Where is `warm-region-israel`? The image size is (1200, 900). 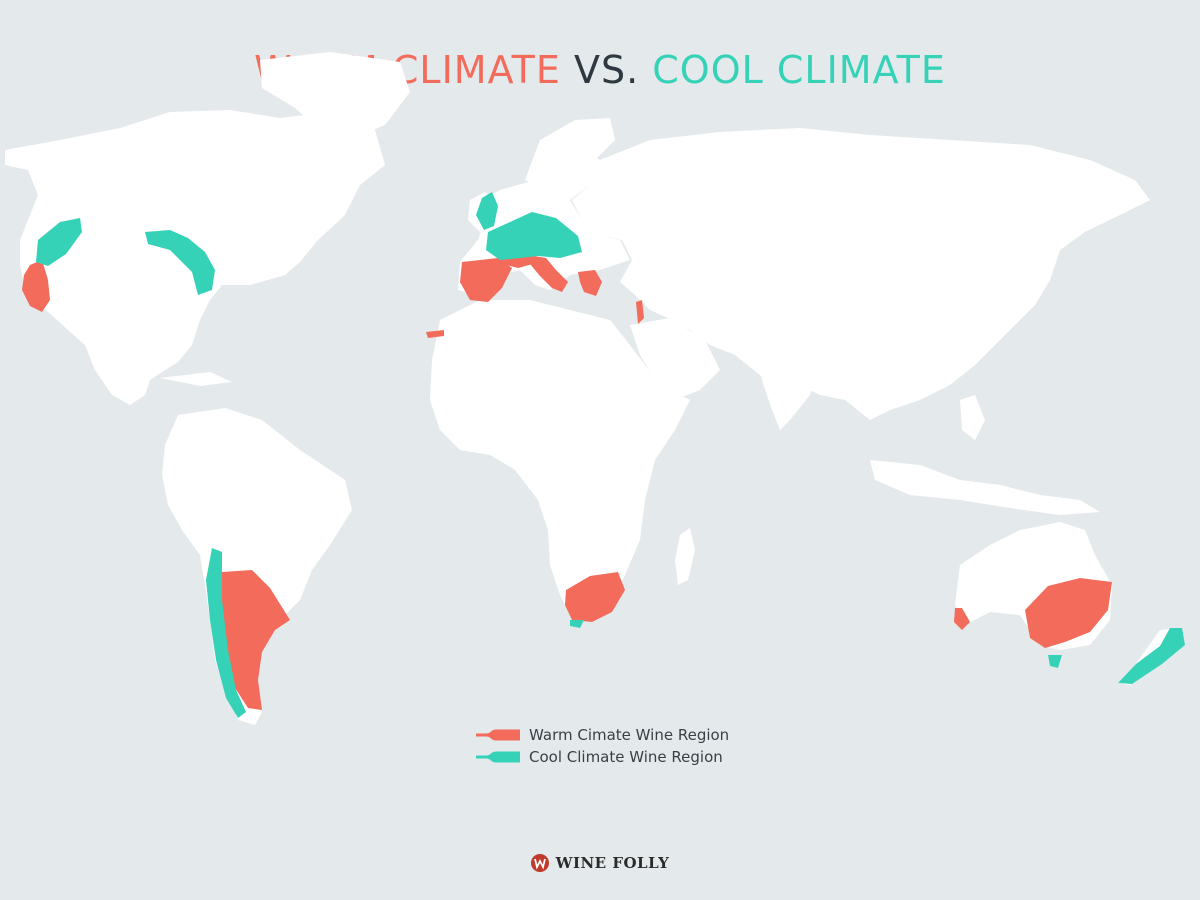 warm-region-israel is located at coordinates (640, 312).